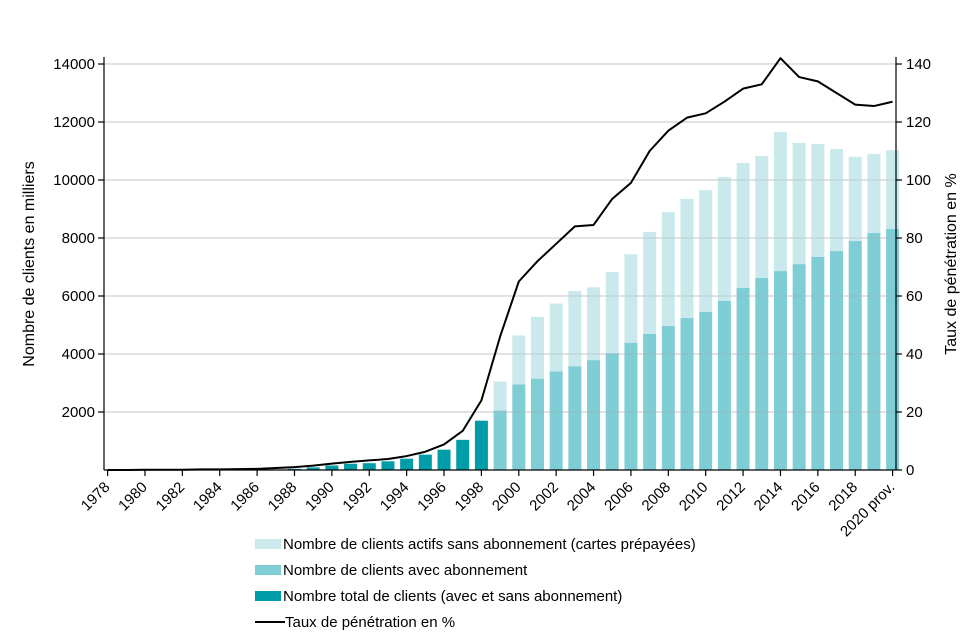 The image size is (976, 642). I want to click on y-left-axis-title: Nombre de clients en milliers, so click(29, 263).